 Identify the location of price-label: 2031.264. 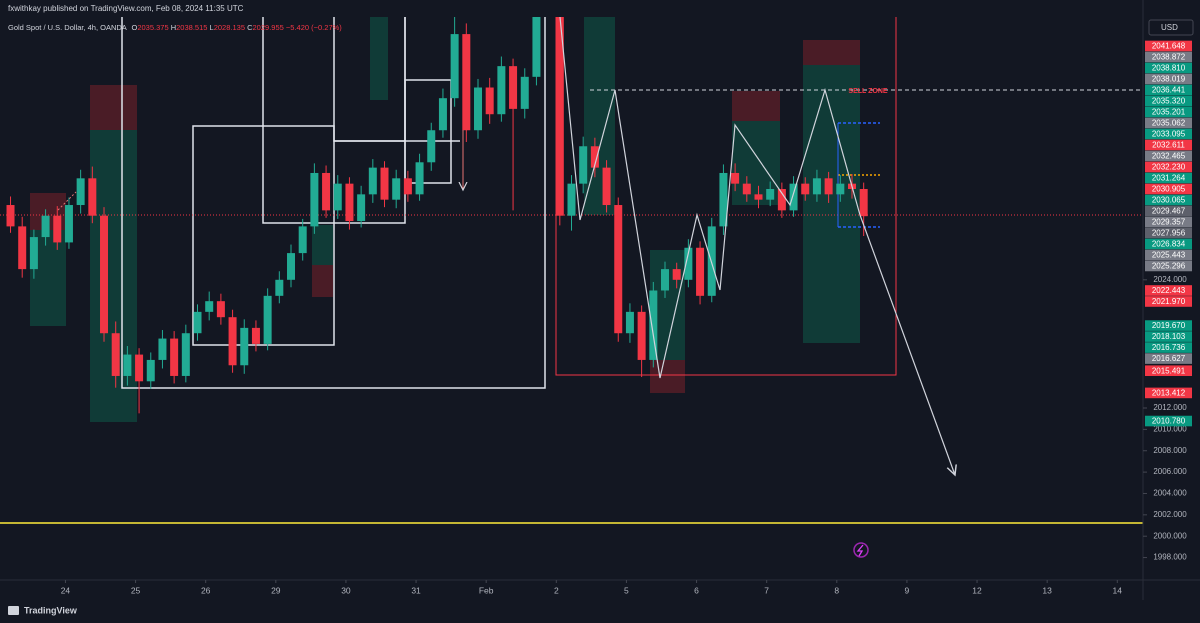
(1169, 178).